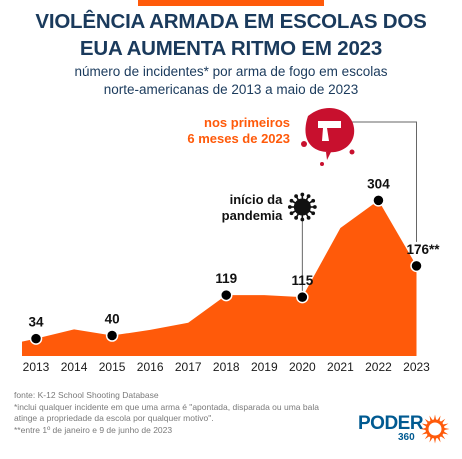  Describe the element at coordinates (378, 183) in the screenshot. I see `value-label-2022: 304` at that location.